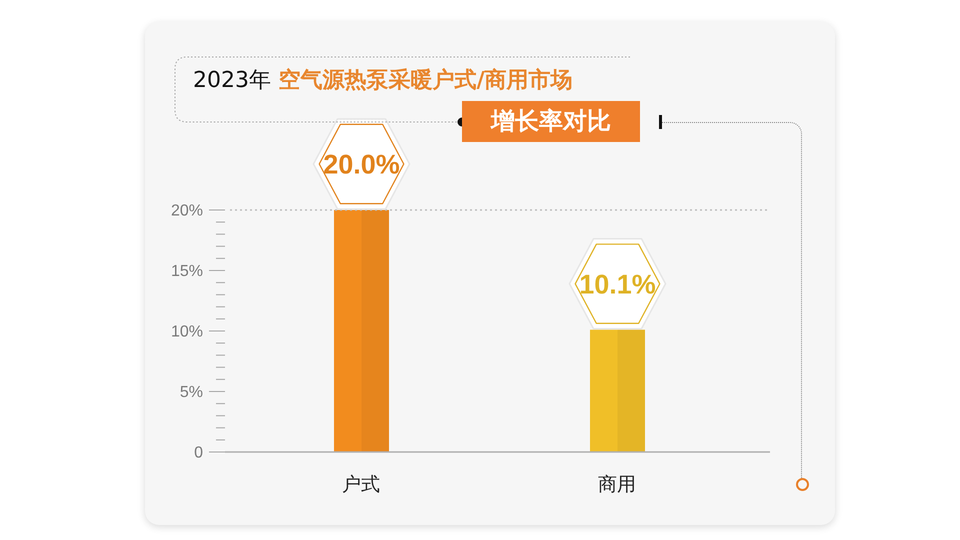 This screenshot has width=960, height=540. What do you see at coordinates (199, 453) in the screenshot?
I see `y-tick-label: 0` at bounding box center [199, 453].